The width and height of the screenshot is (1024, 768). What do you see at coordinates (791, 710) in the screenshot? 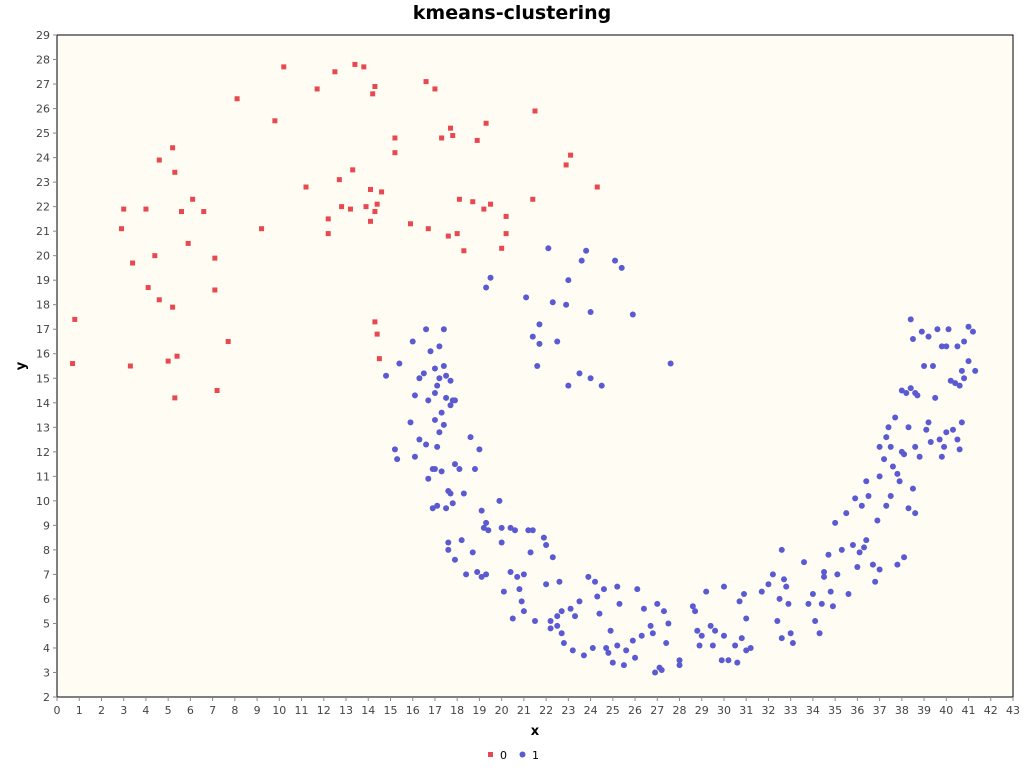
I see `x-tick-label: 33` at bounding box center [791, 710].